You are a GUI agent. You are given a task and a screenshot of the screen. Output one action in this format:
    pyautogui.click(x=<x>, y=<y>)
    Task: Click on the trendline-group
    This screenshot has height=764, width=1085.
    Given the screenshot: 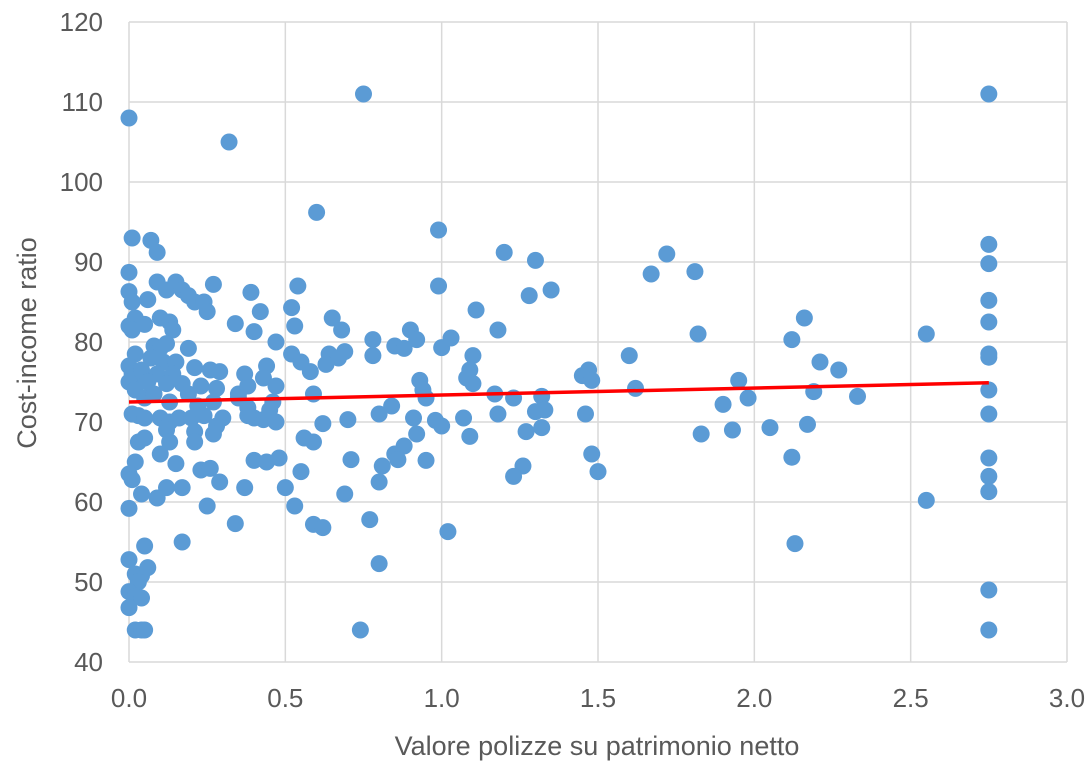 What is the action you would take?
    pyautogui.click(x=558, y=392)
    